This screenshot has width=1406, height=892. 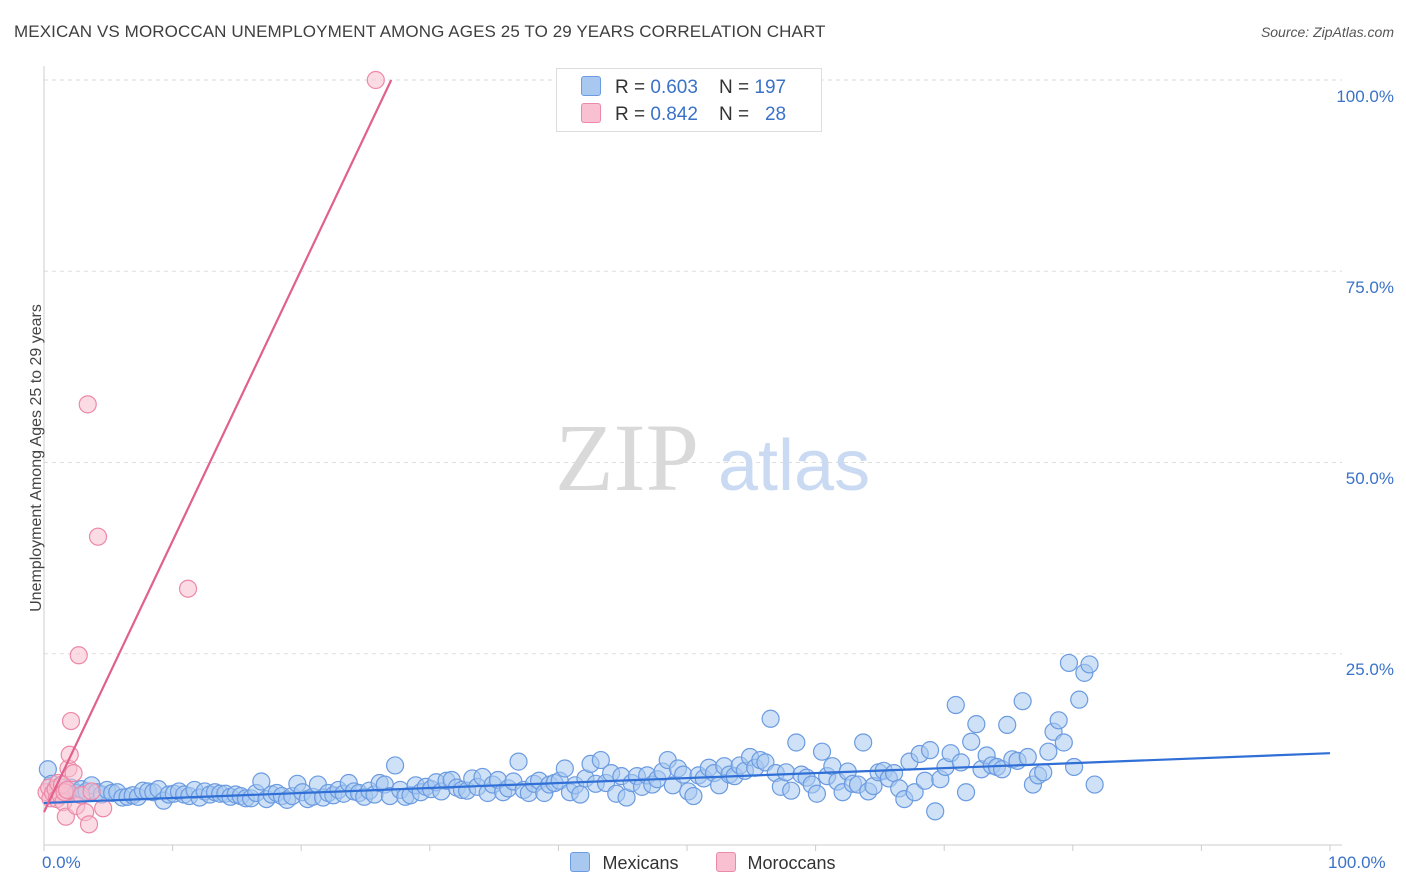 What do you see at coordinates (775, 114) in the screenshot?
I see `legend-n-value-moroccans: 28` at bounding box center [775, 114].